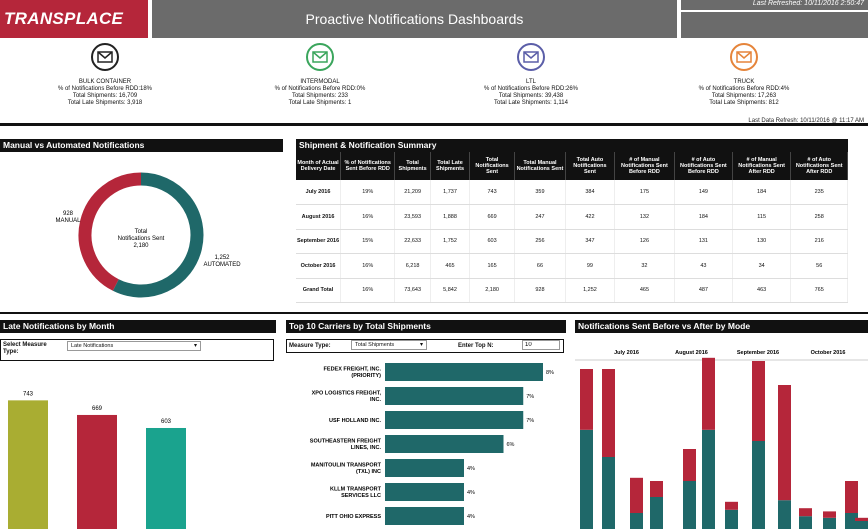  I want to click on table-cell: 463, so click(762, 290).